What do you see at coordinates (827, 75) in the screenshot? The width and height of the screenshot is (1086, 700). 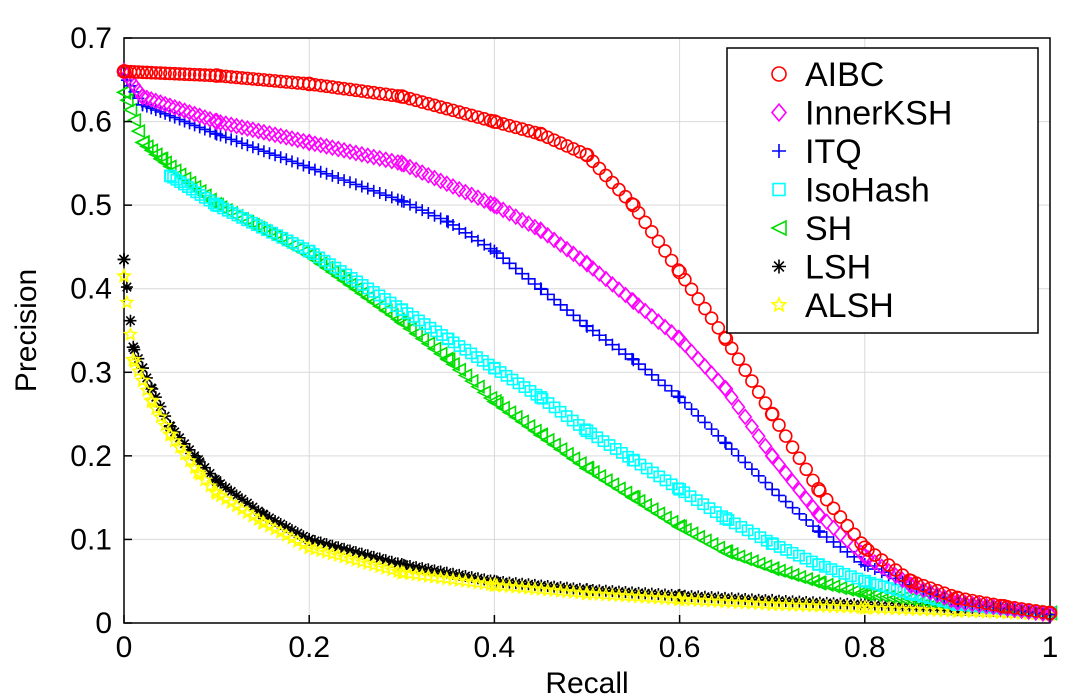 I see `legend-item-aibc: AIBC` at bounding box center [827, 75].